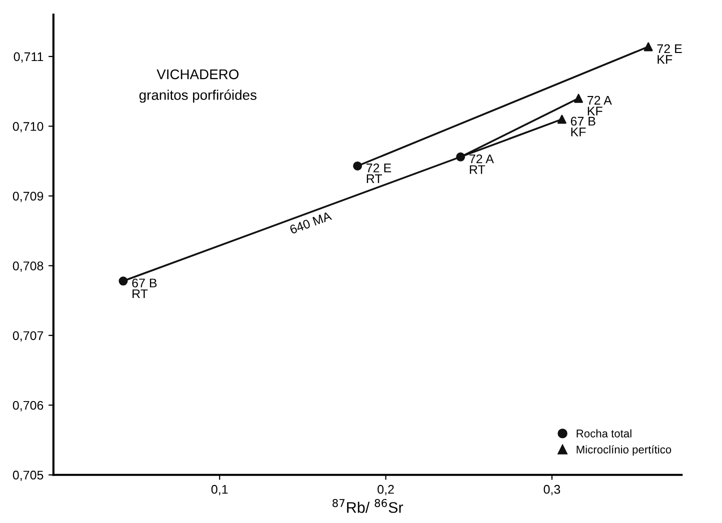 This screenshot has width=722, height=523. I want to click on y-tick-label: 0,711, so click(29, 57).